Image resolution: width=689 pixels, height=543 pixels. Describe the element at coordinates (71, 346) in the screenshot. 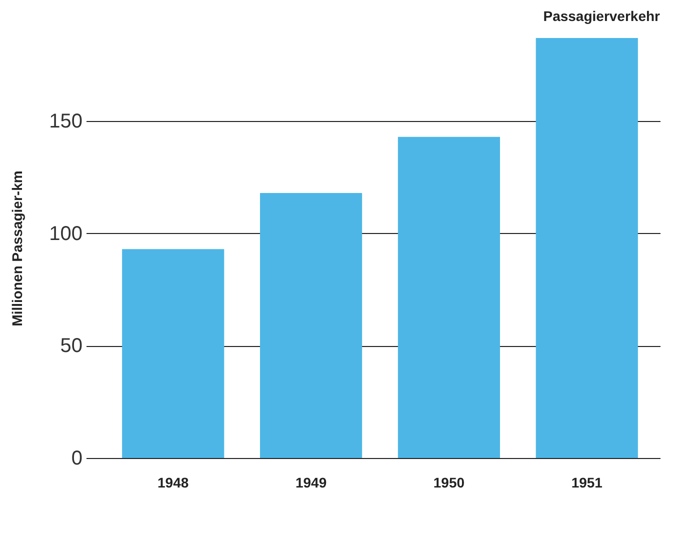

I see `y-tick-label: 50` at that location.